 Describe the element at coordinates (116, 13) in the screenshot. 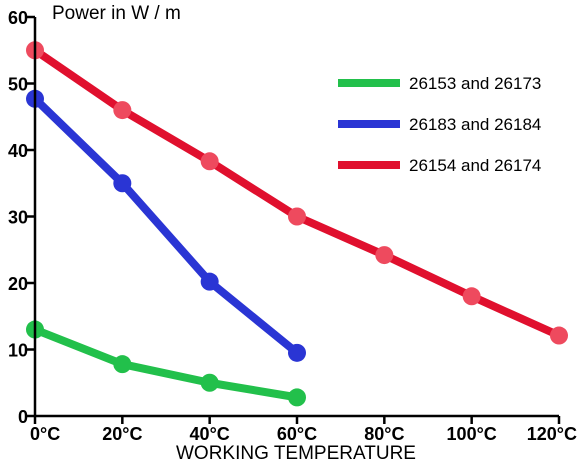

I see `y-axis-title: Power in W / m` at that location.